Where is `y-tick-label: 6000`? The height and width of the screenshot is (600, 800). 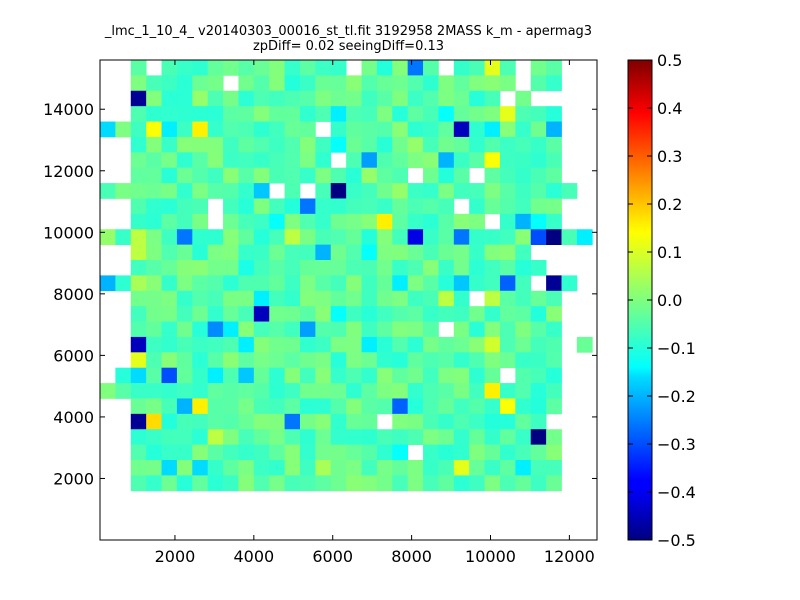 y-tick-label: 6000 is located at coordinates (73, 355).